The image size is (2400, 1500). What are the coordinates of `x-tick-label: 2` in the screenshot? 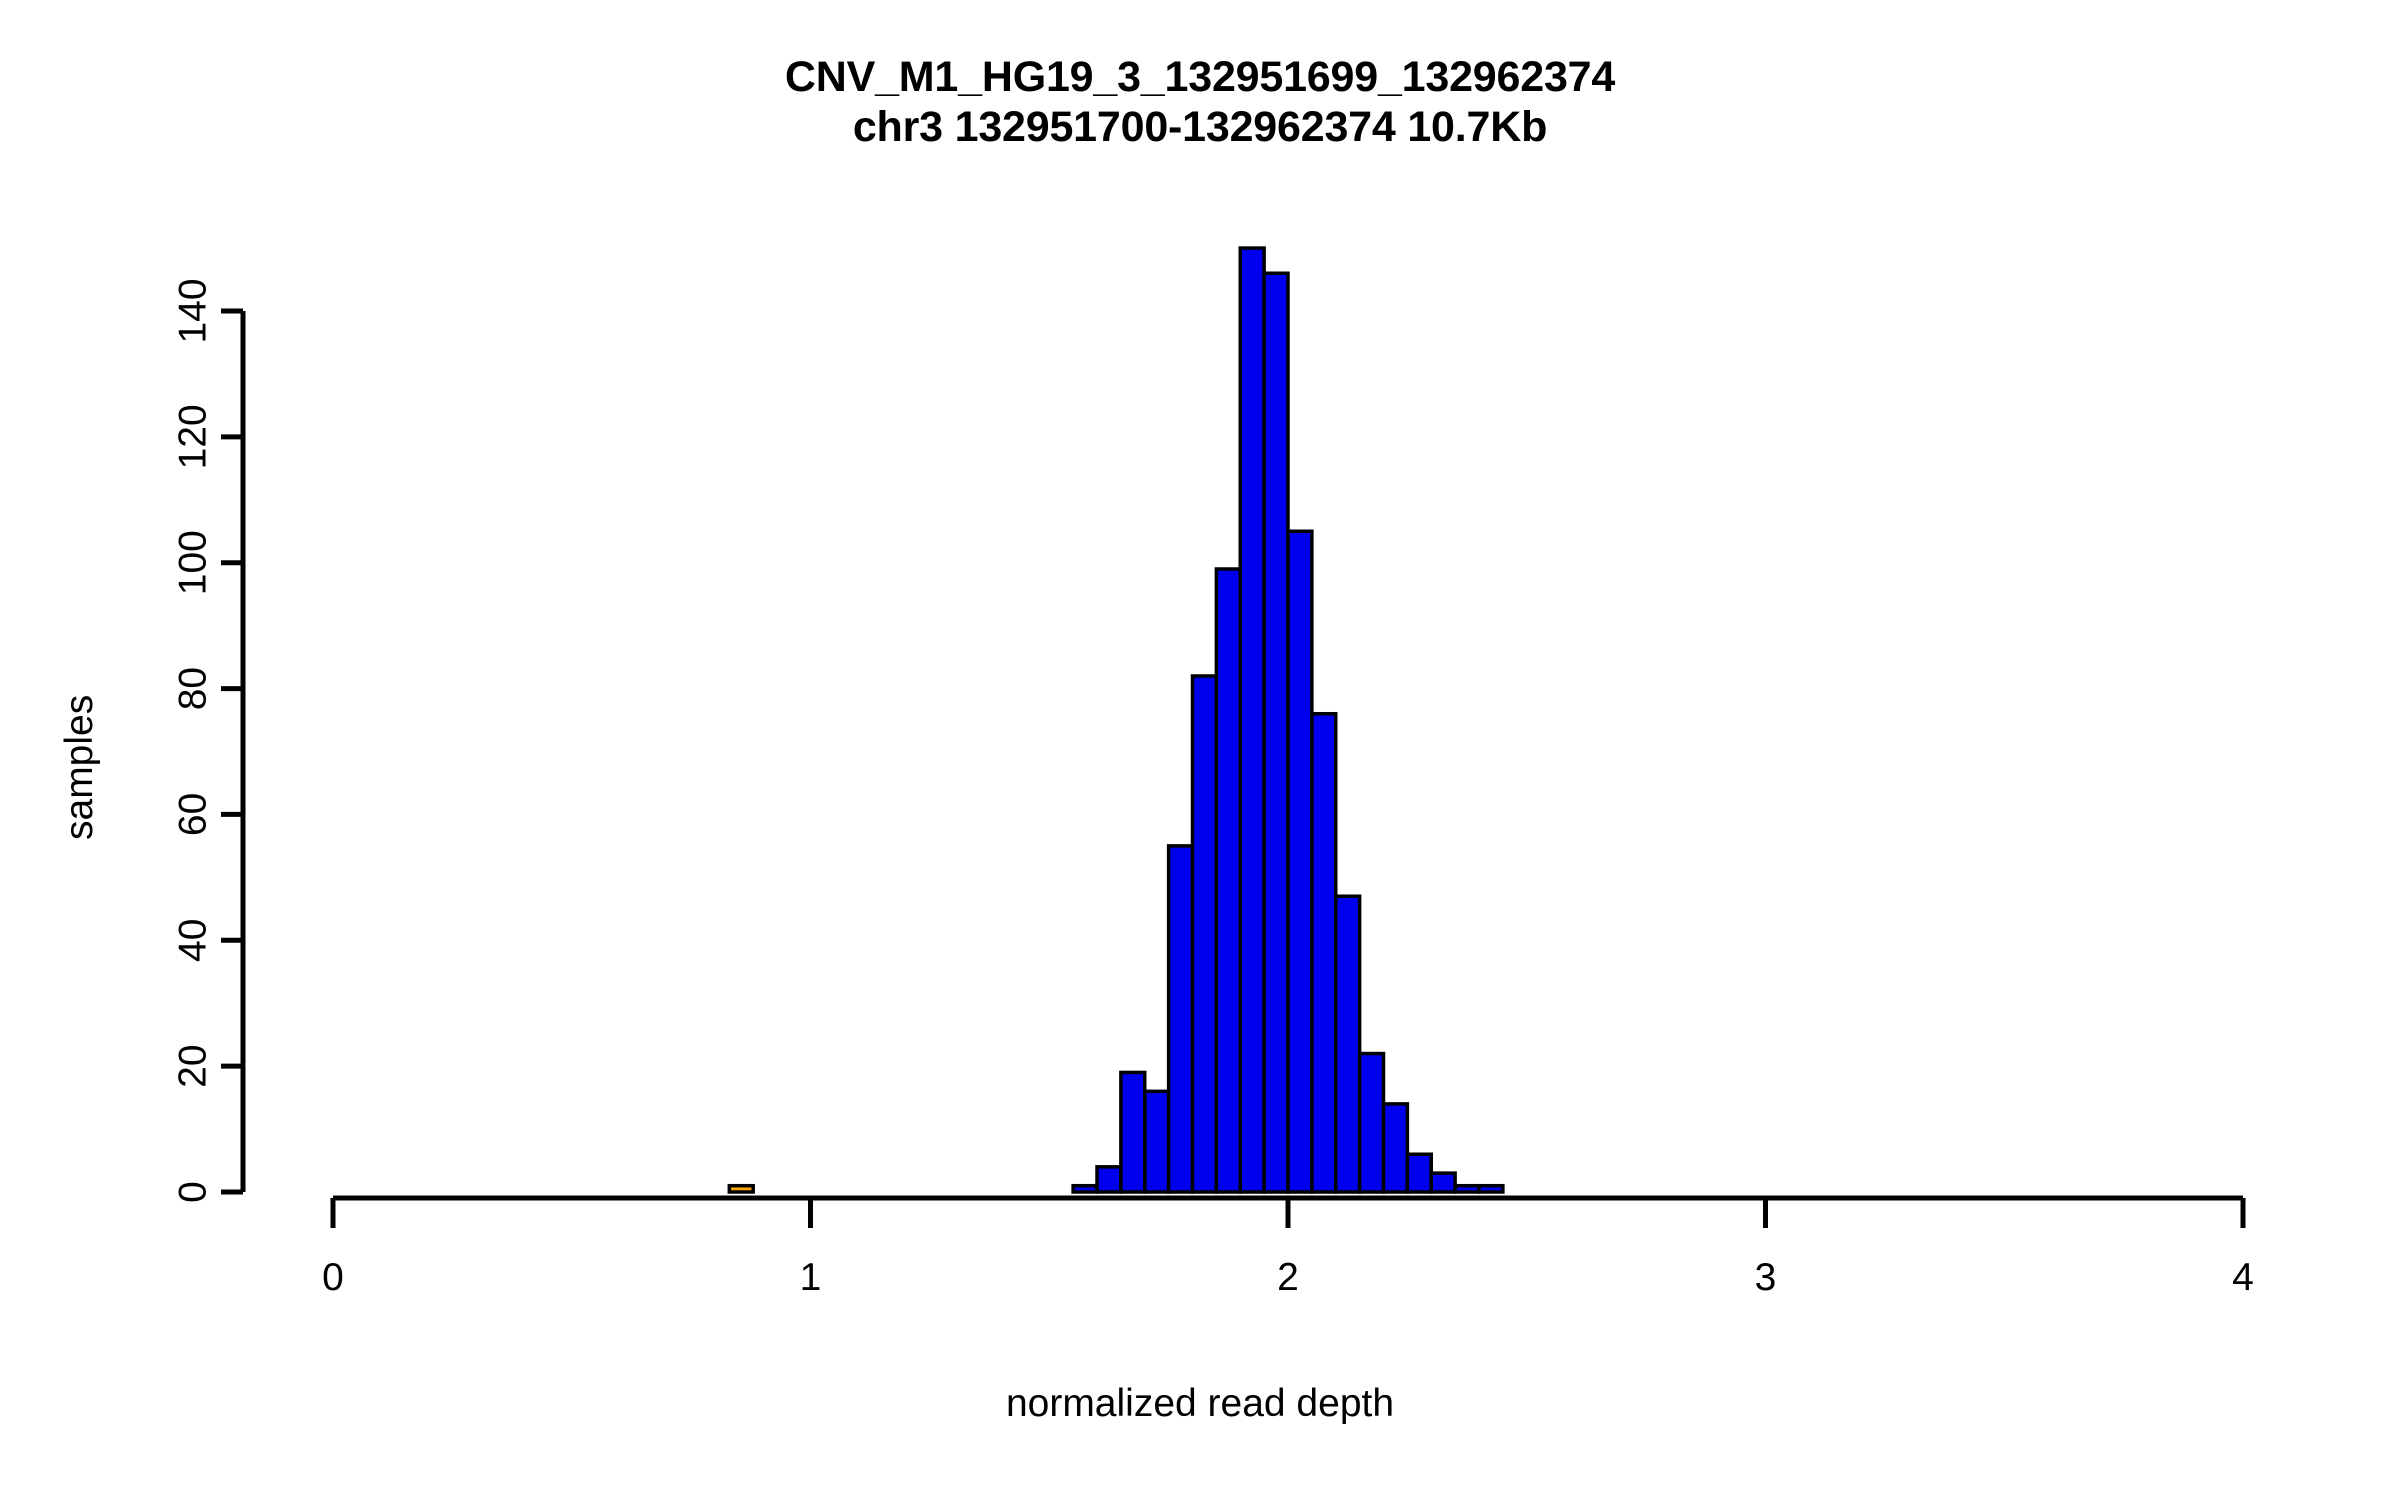 It's located at (1288, 1277).